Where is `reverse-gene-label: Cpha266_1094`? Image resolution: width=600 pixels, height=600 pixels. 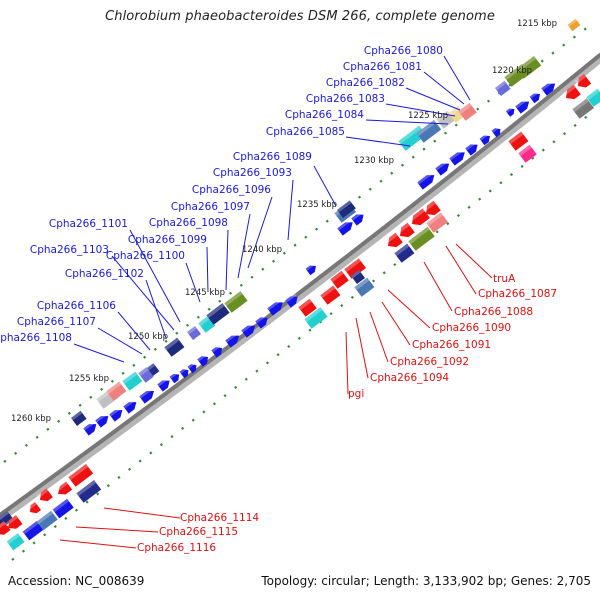
reverse-gene-label: Cpha266_1094 is located at coordinates (409, 378).